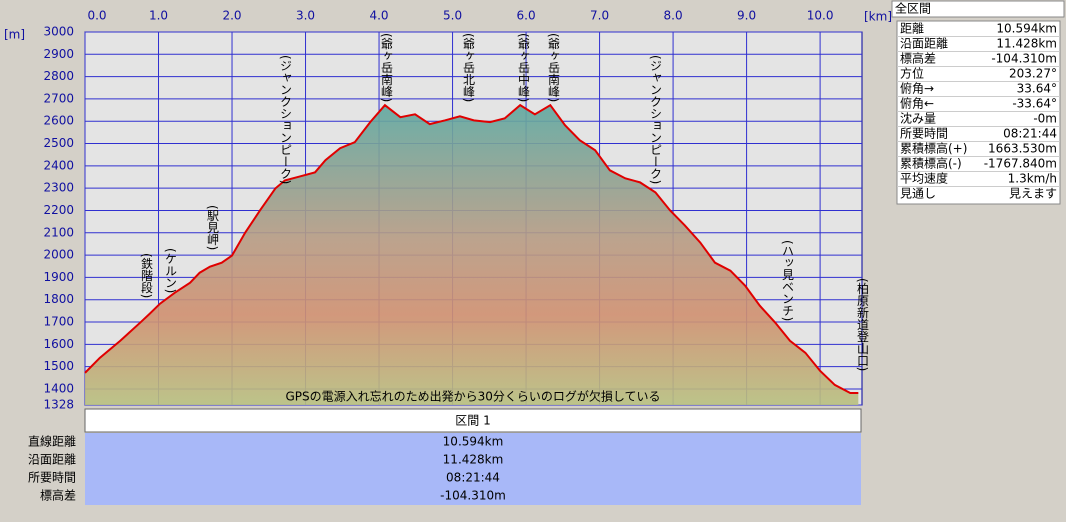  I want to click on row-value: 10.594km, so click(473, 442).